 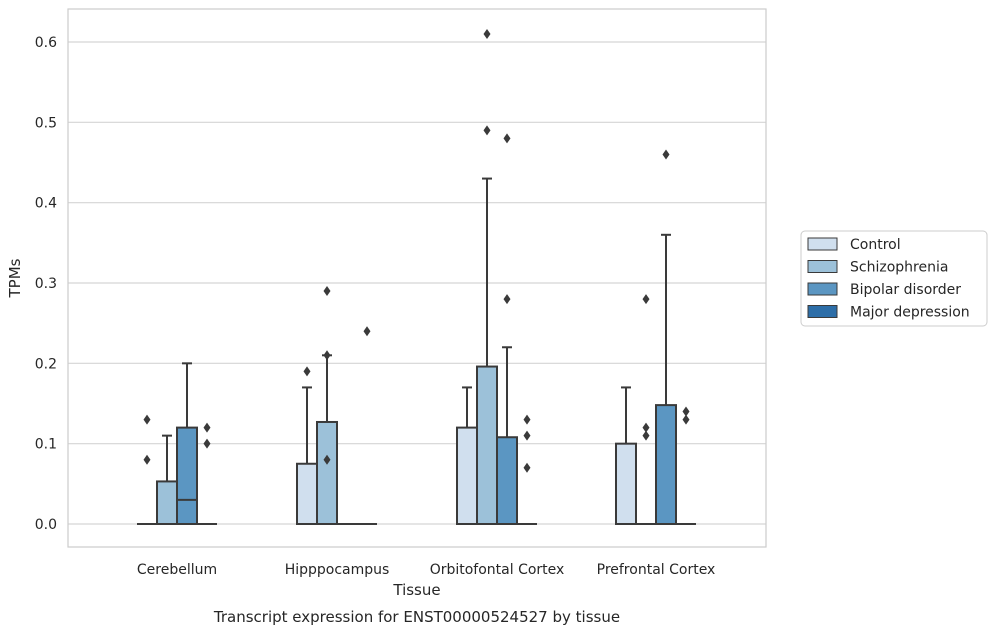 I want to click on x-tick-label: Hipppocampus, so click(x=337, y=570).